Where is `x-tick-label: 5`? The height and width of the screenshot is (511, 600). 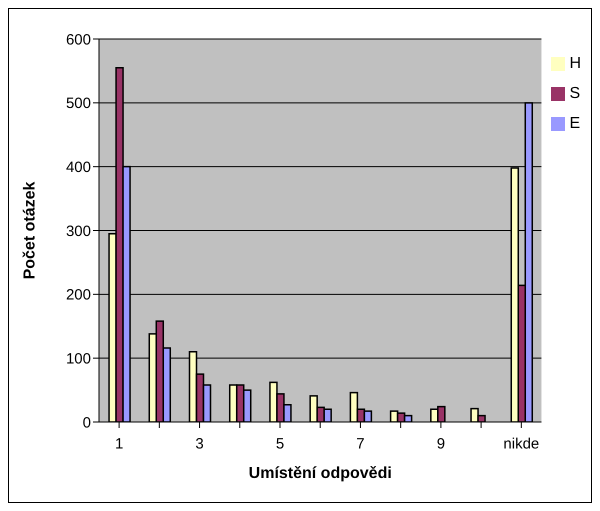 x-tick-label: 5 is located at coordinates (280, 444).